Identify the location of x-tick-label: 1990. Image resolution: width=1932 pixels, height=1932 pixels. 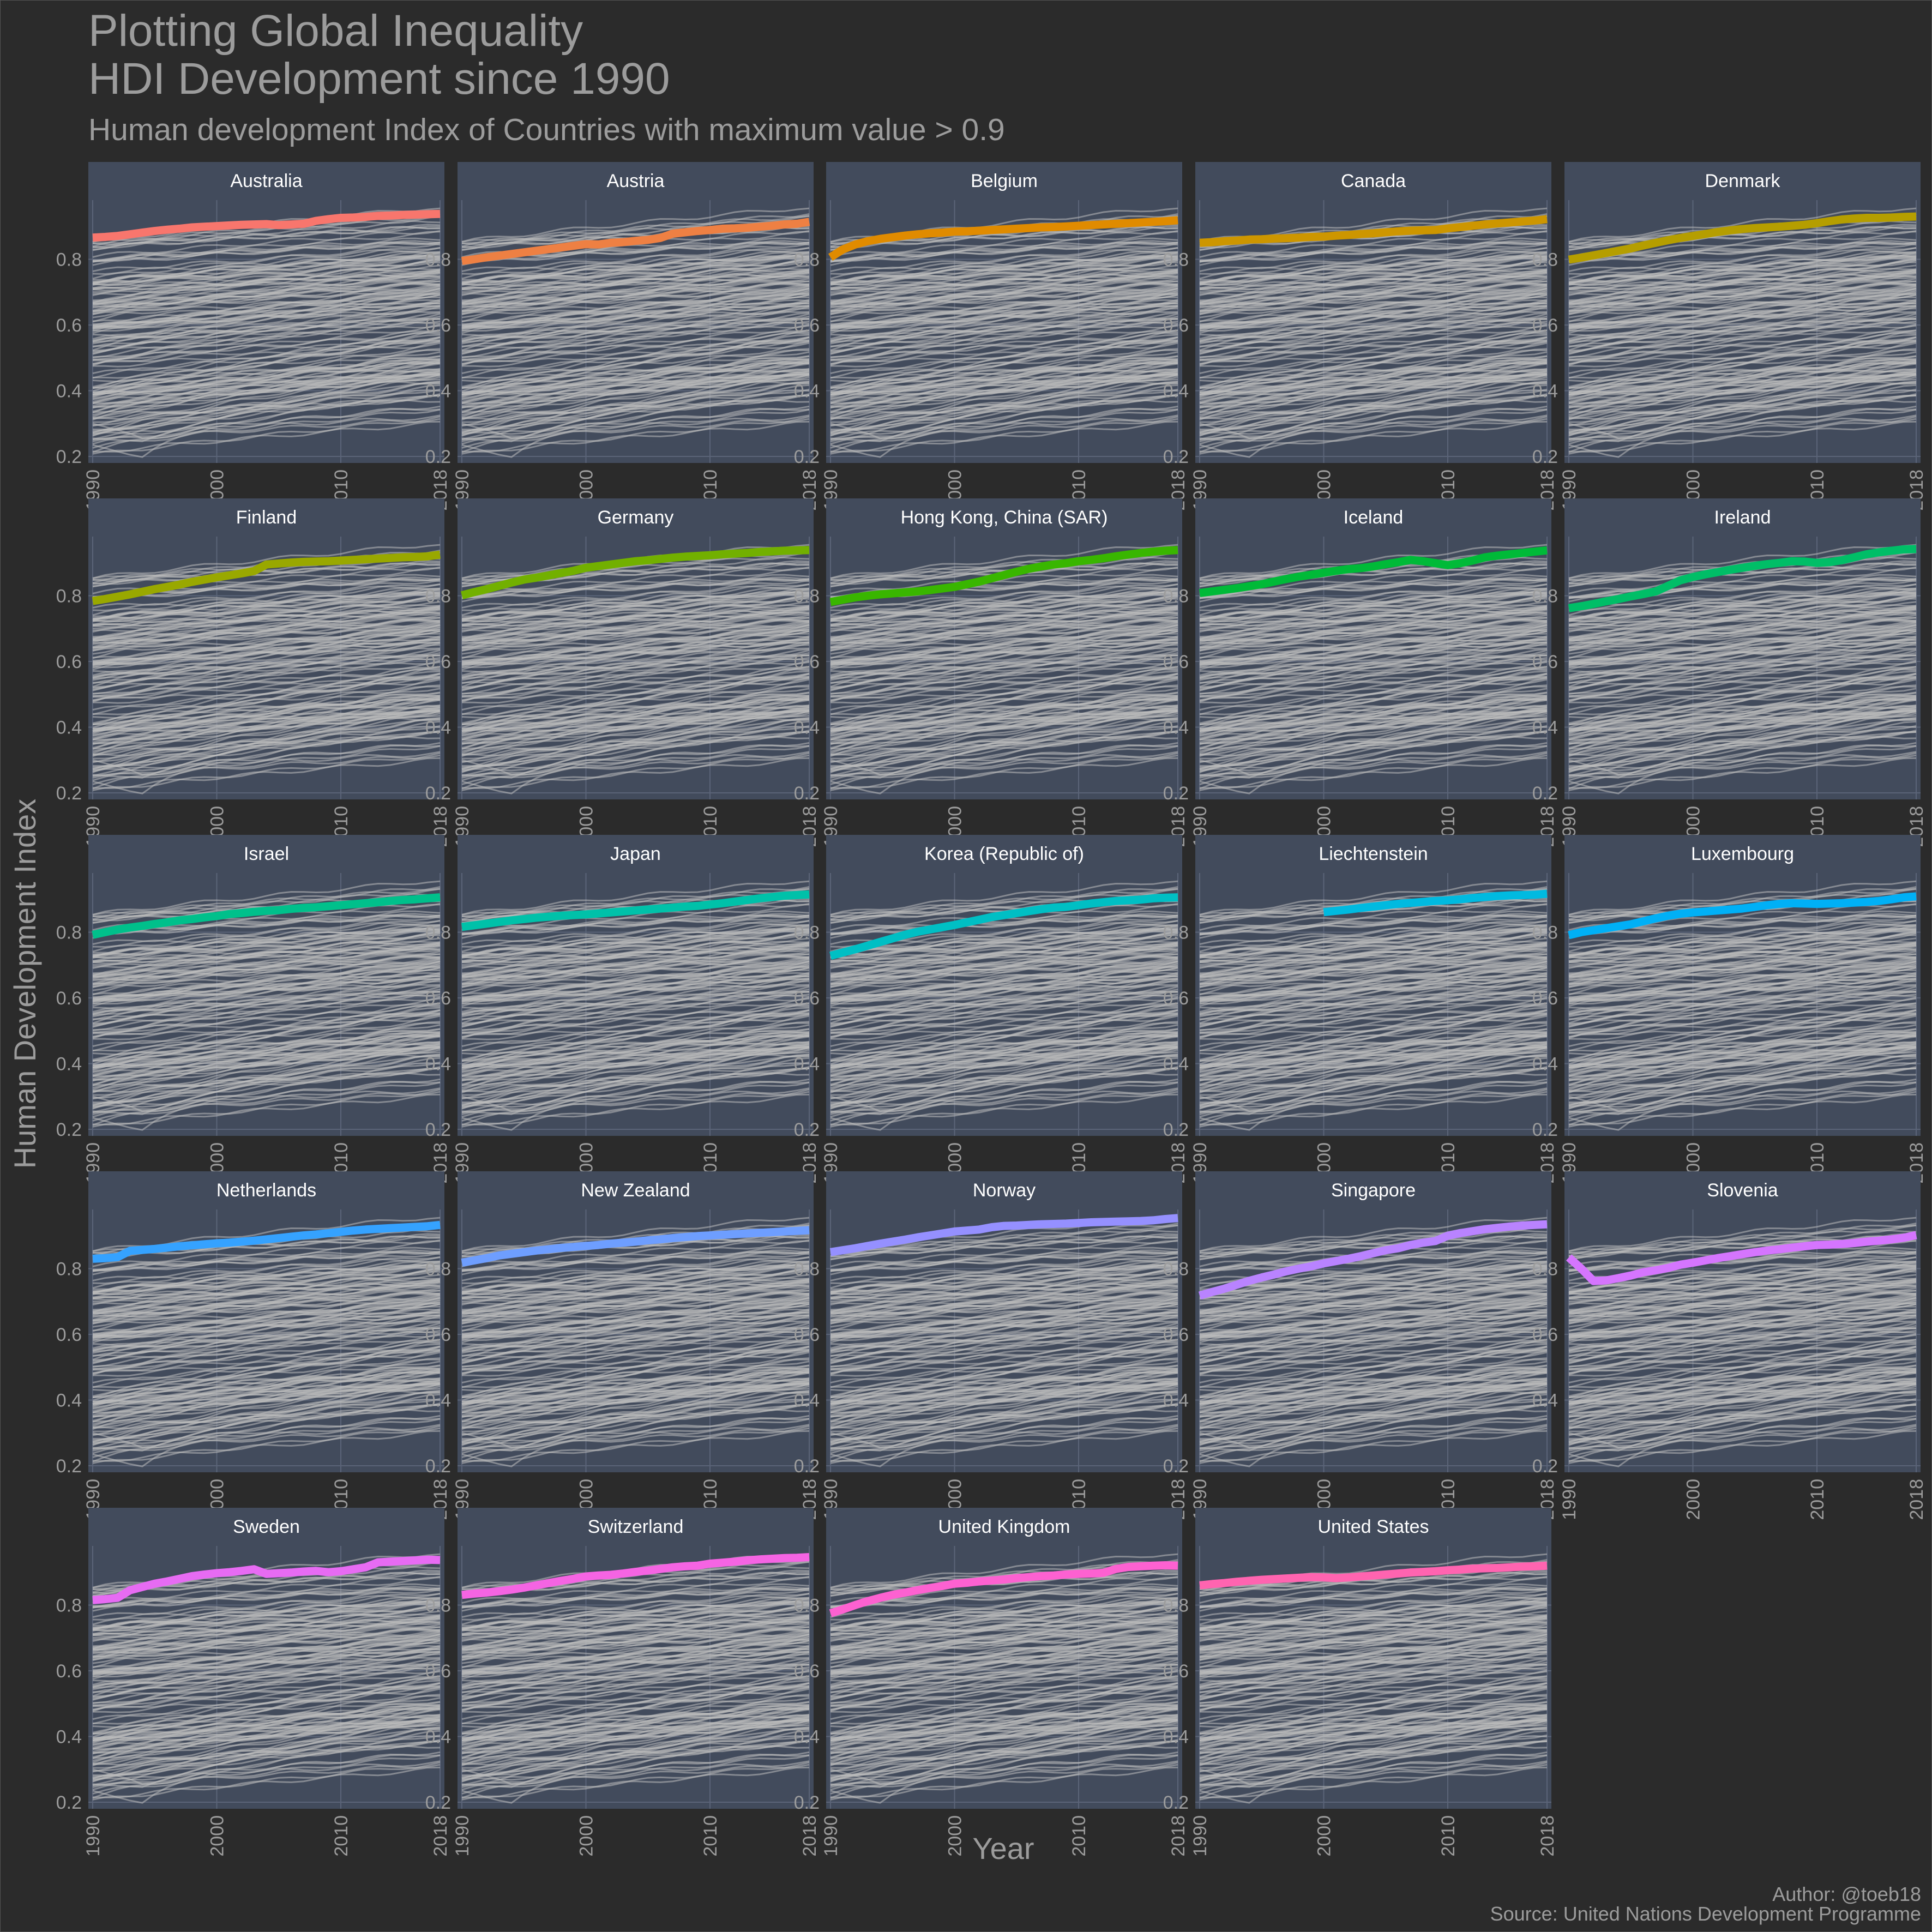
(831, 1836).